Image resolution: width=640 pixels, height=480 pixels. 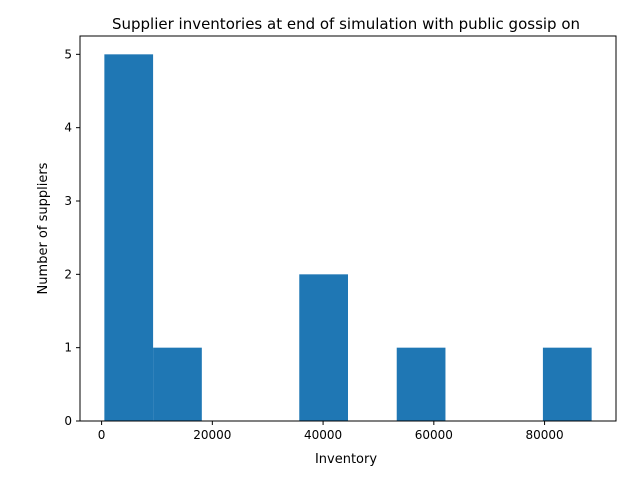 What do you see at coordinates (102, 435) in the screenshot?
I see `x-tick-label: 0` at bounding box center [102, 435].